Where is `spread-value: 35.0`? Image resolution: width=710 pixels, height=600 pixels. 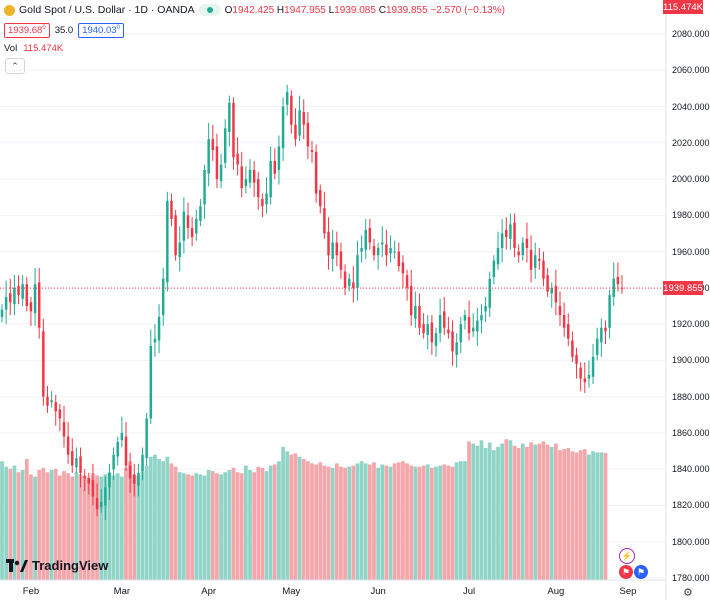 spread-value: 35.0 is located at coordinates (64, 31).